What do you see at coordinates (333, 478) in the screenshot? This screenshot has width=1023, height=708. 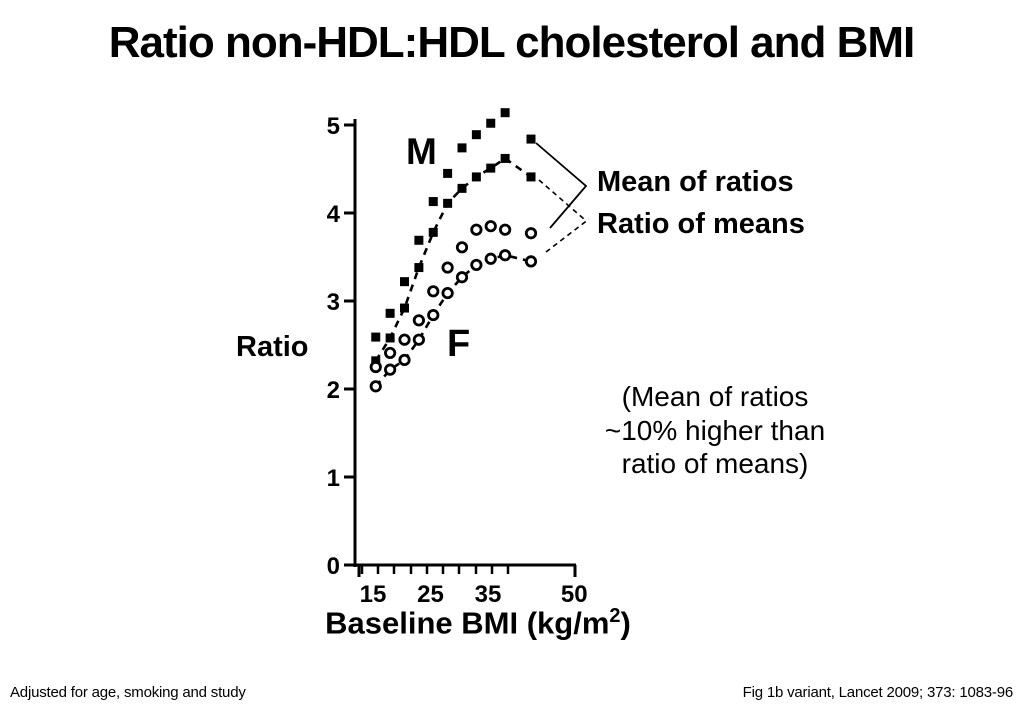 I see `y-tick-label: 1` at bounding box center [333, 478].